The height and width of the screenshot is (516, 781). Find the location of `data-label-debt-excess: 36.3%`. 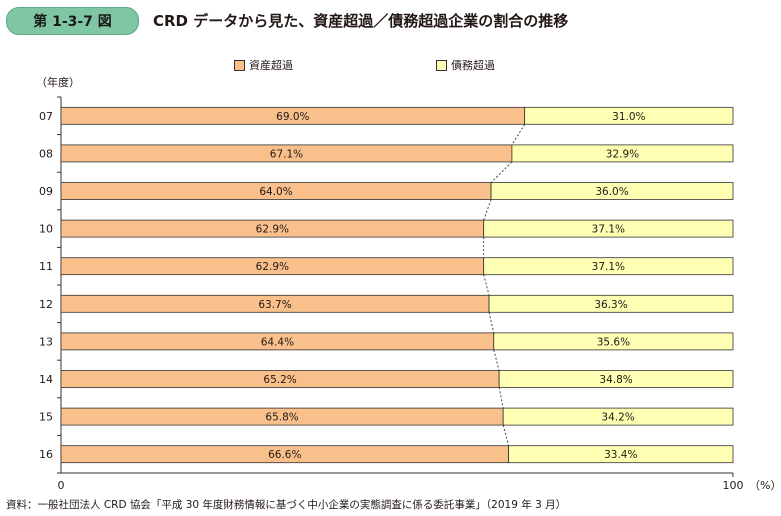

data-label-debt-excess: 36.3% is located at coordinates (610, 305).